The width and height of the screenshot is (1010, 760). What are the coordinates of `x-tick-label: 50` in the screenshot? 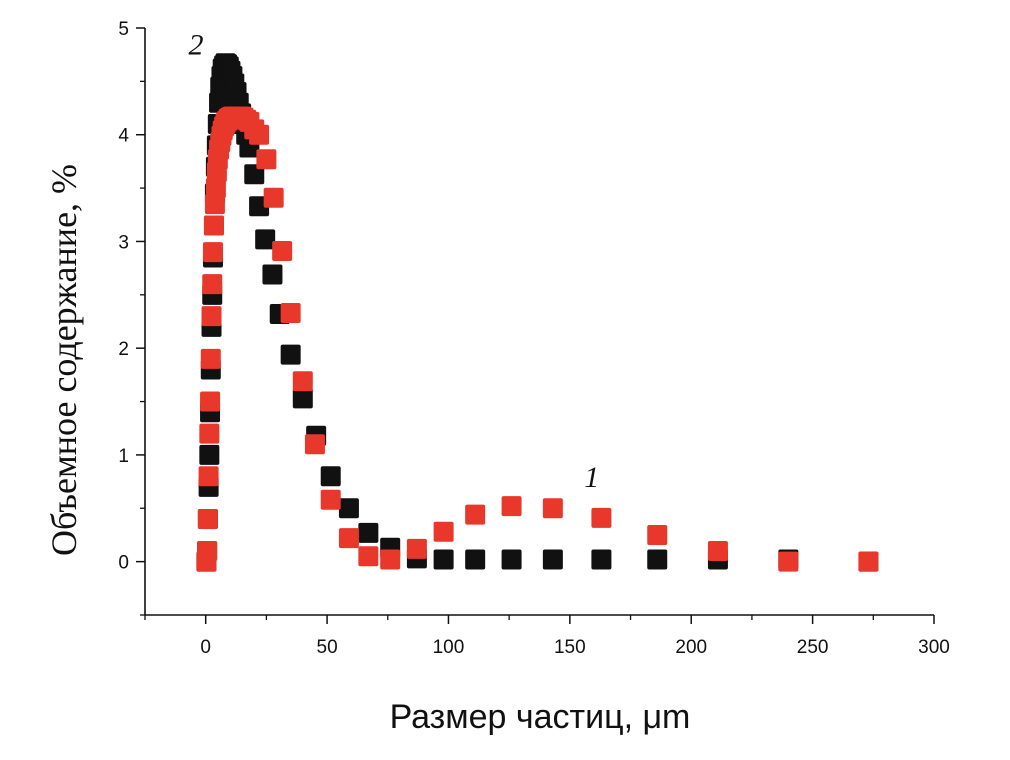 It's located at (327, 647).